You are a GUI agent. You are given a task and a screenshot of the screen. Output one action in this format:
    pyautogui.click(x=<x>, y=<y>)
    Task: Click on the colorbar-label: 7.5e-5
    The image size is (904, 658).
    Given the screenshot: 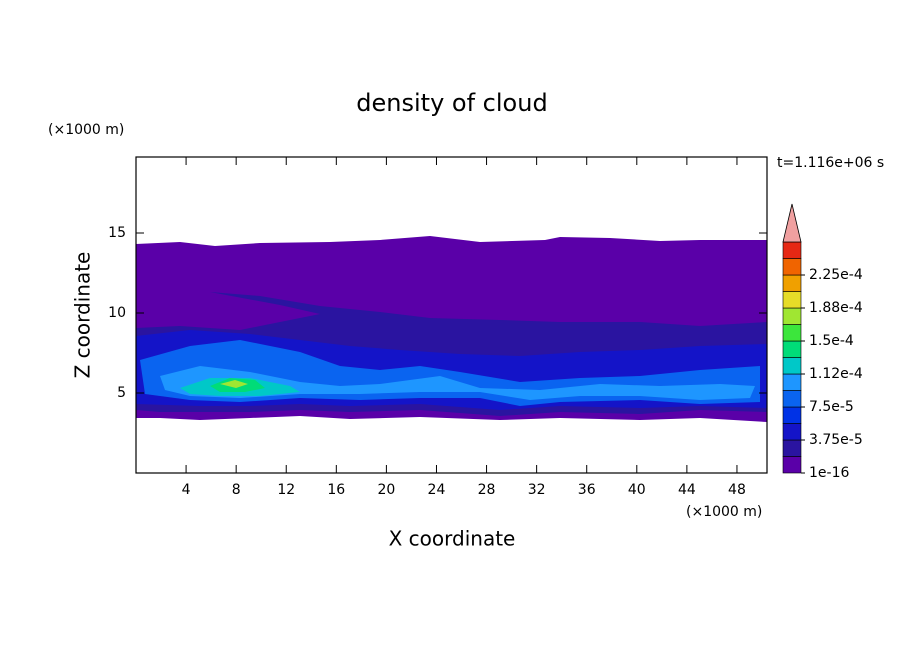 What is the action you would take?
    pyautogui.click(x=831, y=407)
    